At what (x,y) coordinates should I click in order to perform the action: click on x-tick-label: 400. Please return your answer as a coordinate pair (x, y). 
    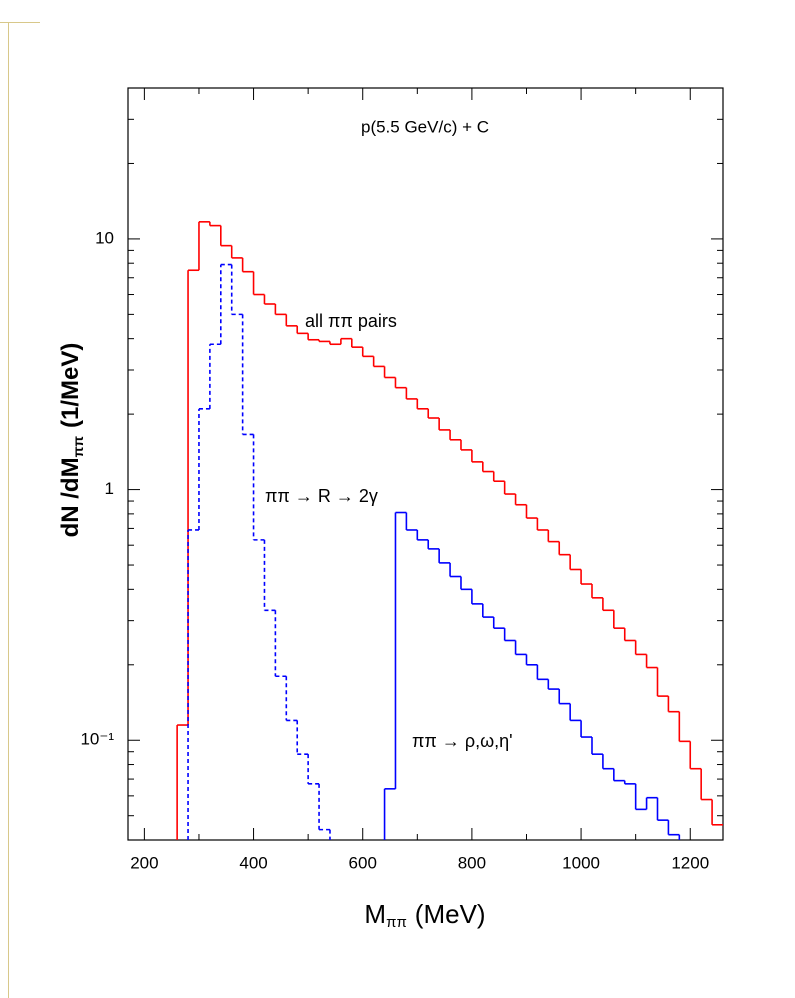
    Looking at the image, I should click on (253, 862).